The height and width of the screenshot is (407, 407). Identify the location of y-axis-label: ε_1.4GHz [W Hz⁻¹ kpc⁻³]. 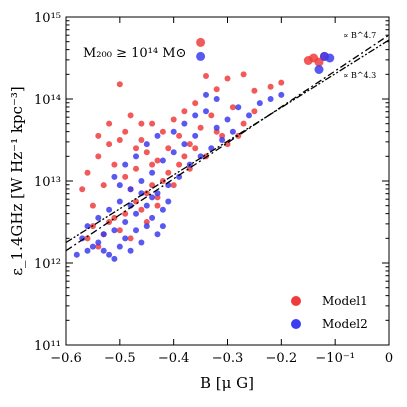
(17, 180).